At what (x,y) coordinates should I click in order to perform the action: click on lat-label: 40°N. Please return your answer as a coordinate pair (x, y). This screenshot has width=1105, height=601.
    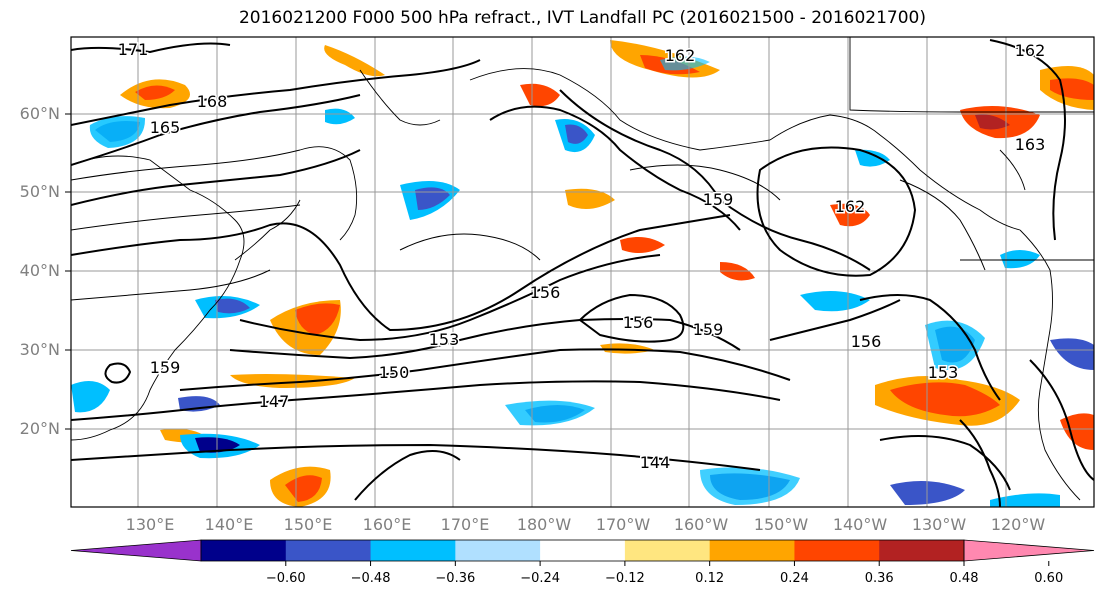
    Looking at the image, I should click on (39, 270).